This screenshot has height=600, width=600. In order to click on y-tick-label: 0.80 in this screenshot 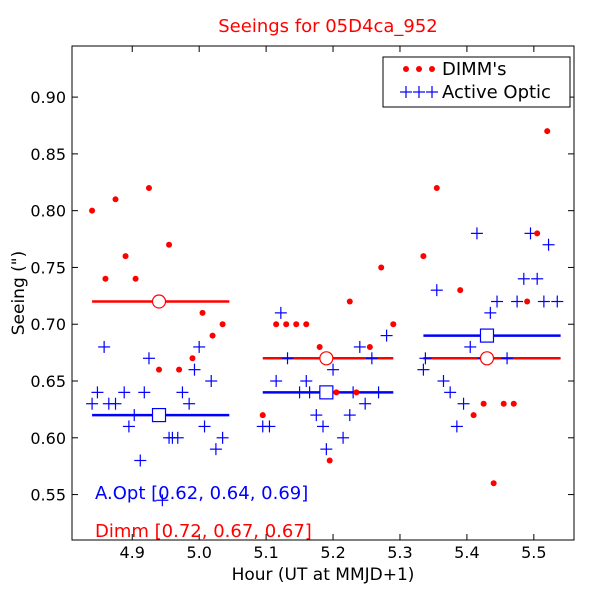, I will do `click(48, 211)`.